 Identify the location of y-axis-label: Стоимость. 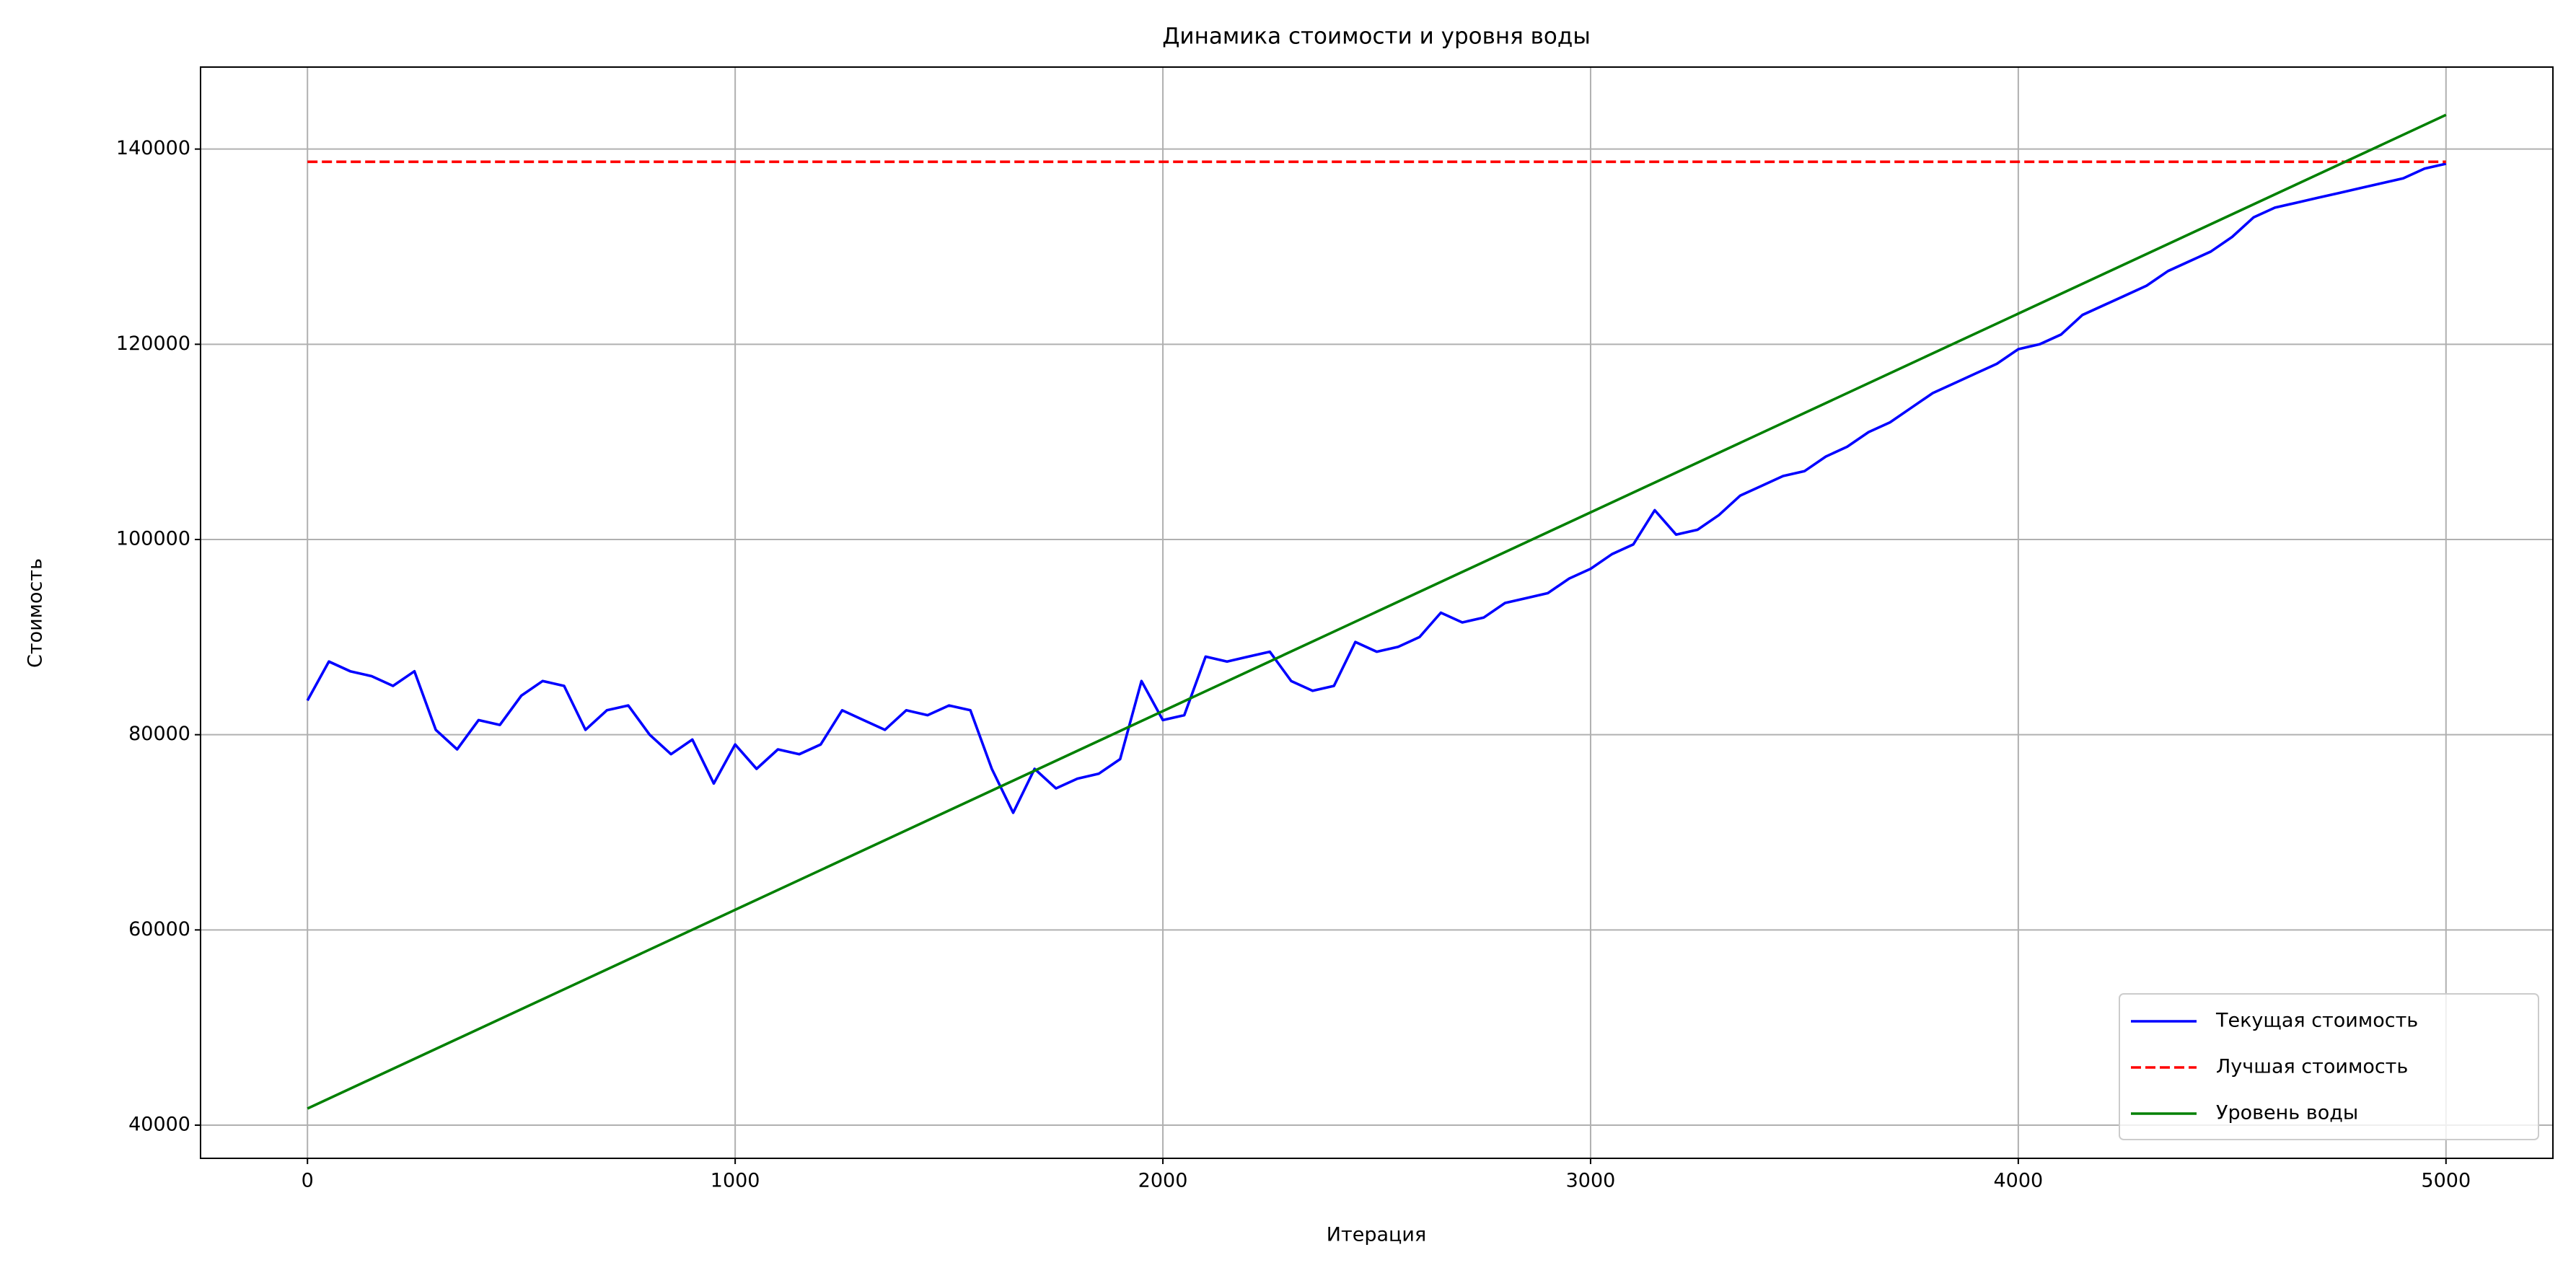
(36, 613).